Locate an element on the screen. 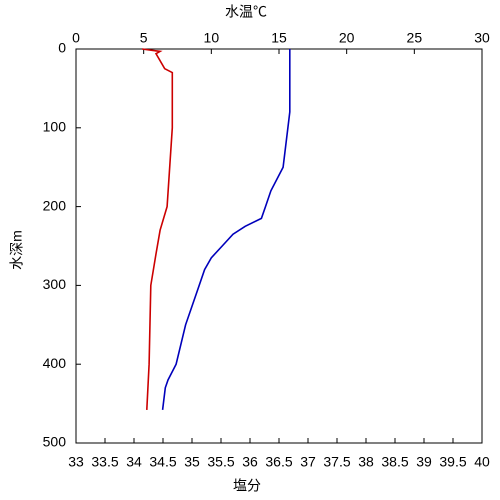 The image size is (500, 500). x-top-tick-label: 25 is located at coordinates (415, 38).